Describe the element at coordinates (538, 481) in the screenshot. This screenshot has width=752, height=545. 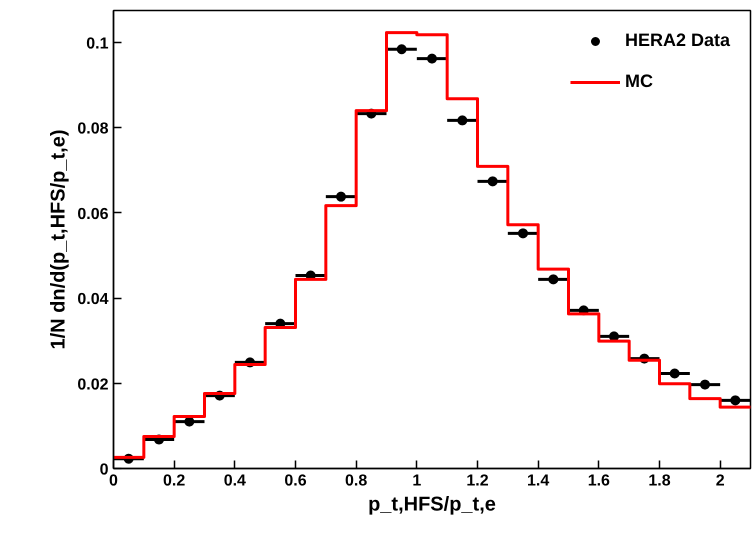
I see `x-tick-label: 1.4` at that location.